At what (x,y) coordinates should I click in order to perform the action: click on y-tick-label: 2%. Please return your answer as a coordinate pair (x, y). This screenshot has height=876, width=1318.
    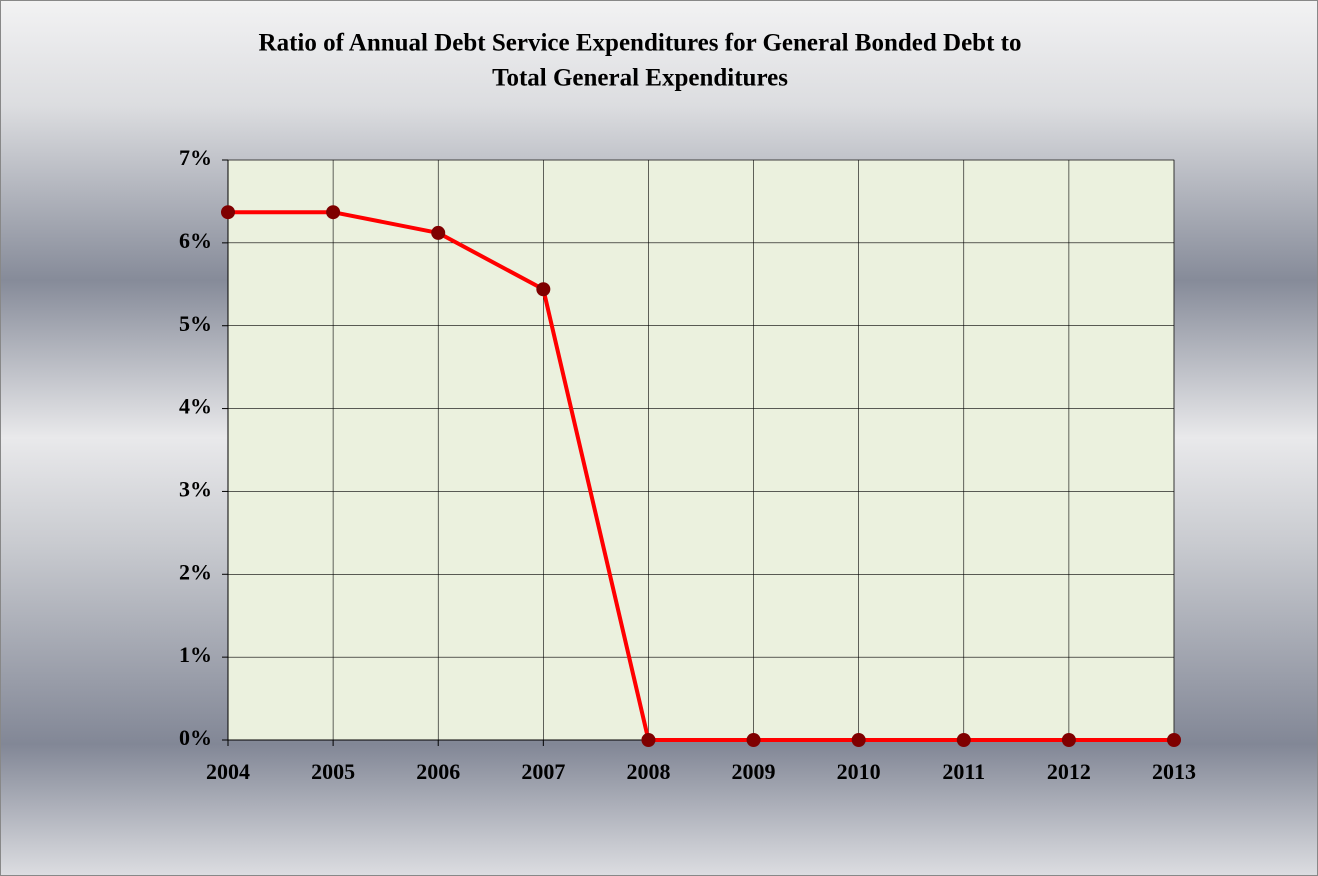
    Looking at the image, I should click on (195, 571).